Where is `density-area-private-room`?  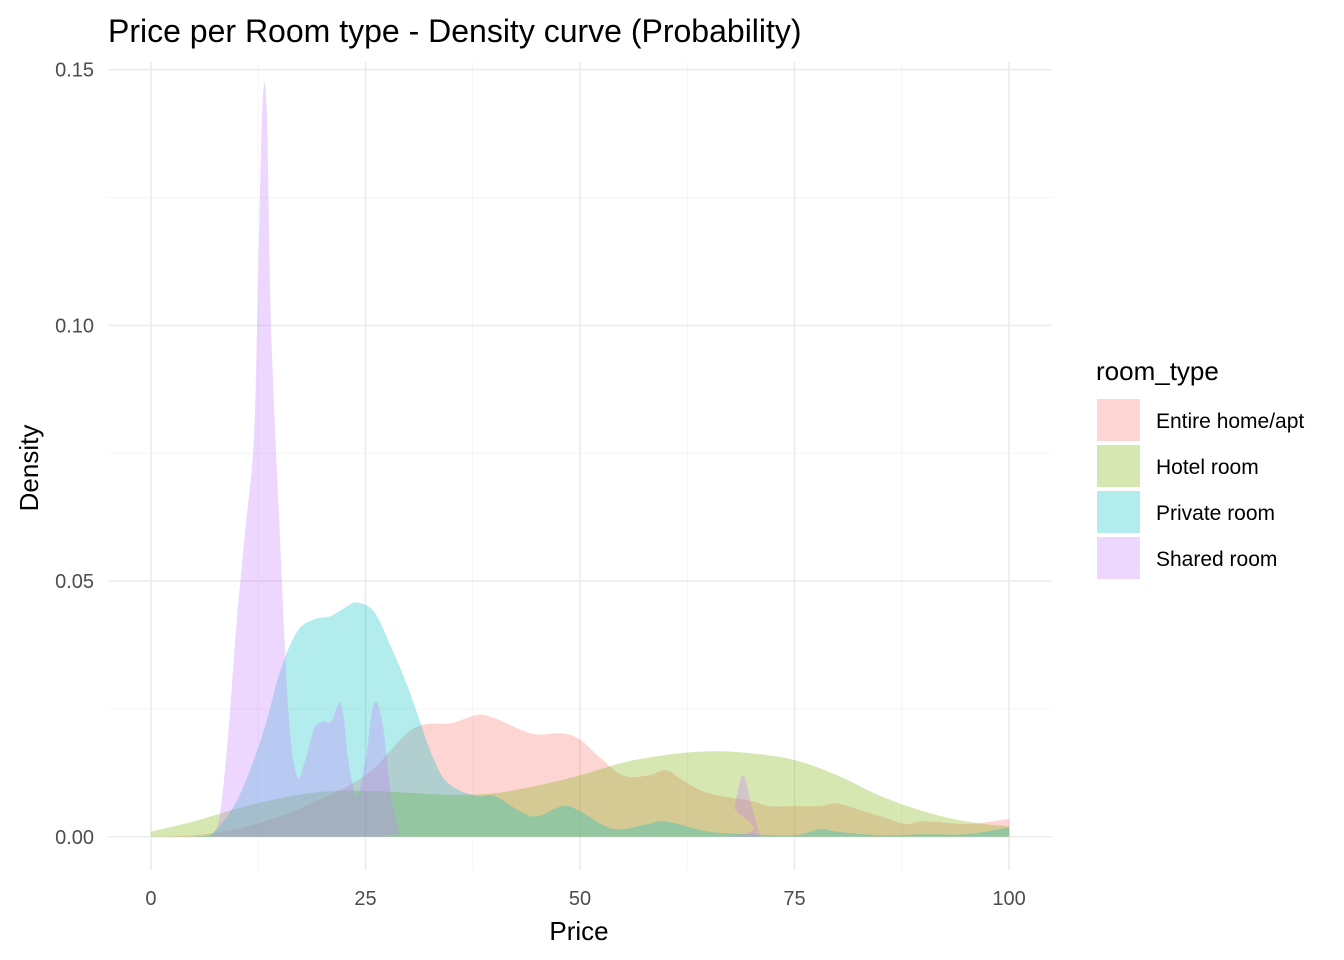
density-area-private-room is located at coordinates (601, 719).